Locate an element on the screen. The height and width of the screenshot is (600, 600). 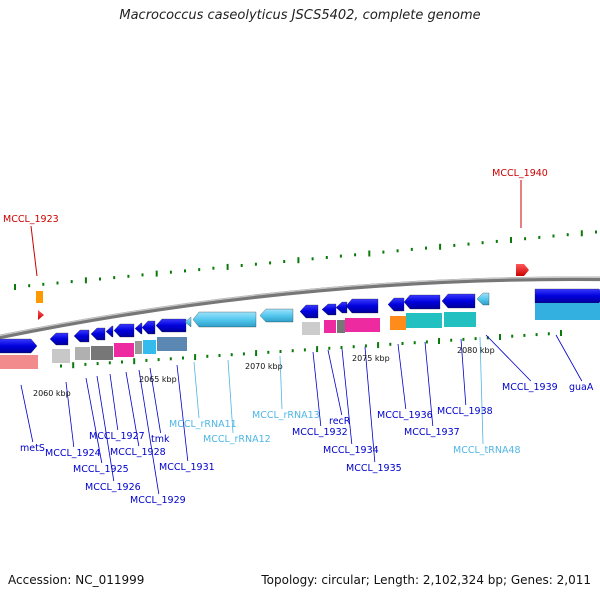
cog-mccl-1938 is located at coordinates (460, 319).